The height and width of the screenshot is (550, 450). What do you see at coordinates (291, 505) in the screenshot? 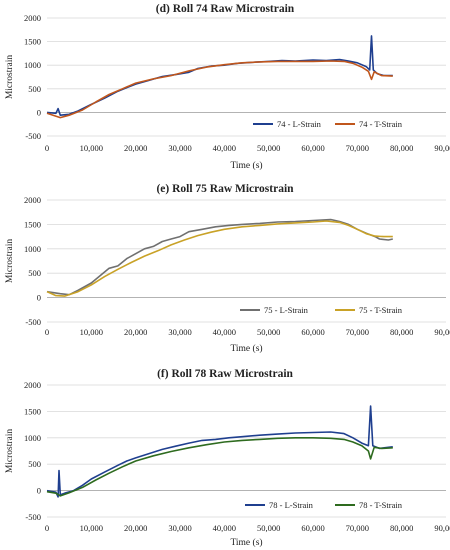
I see `legend-label: 78 - L-Strain` at bounding box center [291, 505].